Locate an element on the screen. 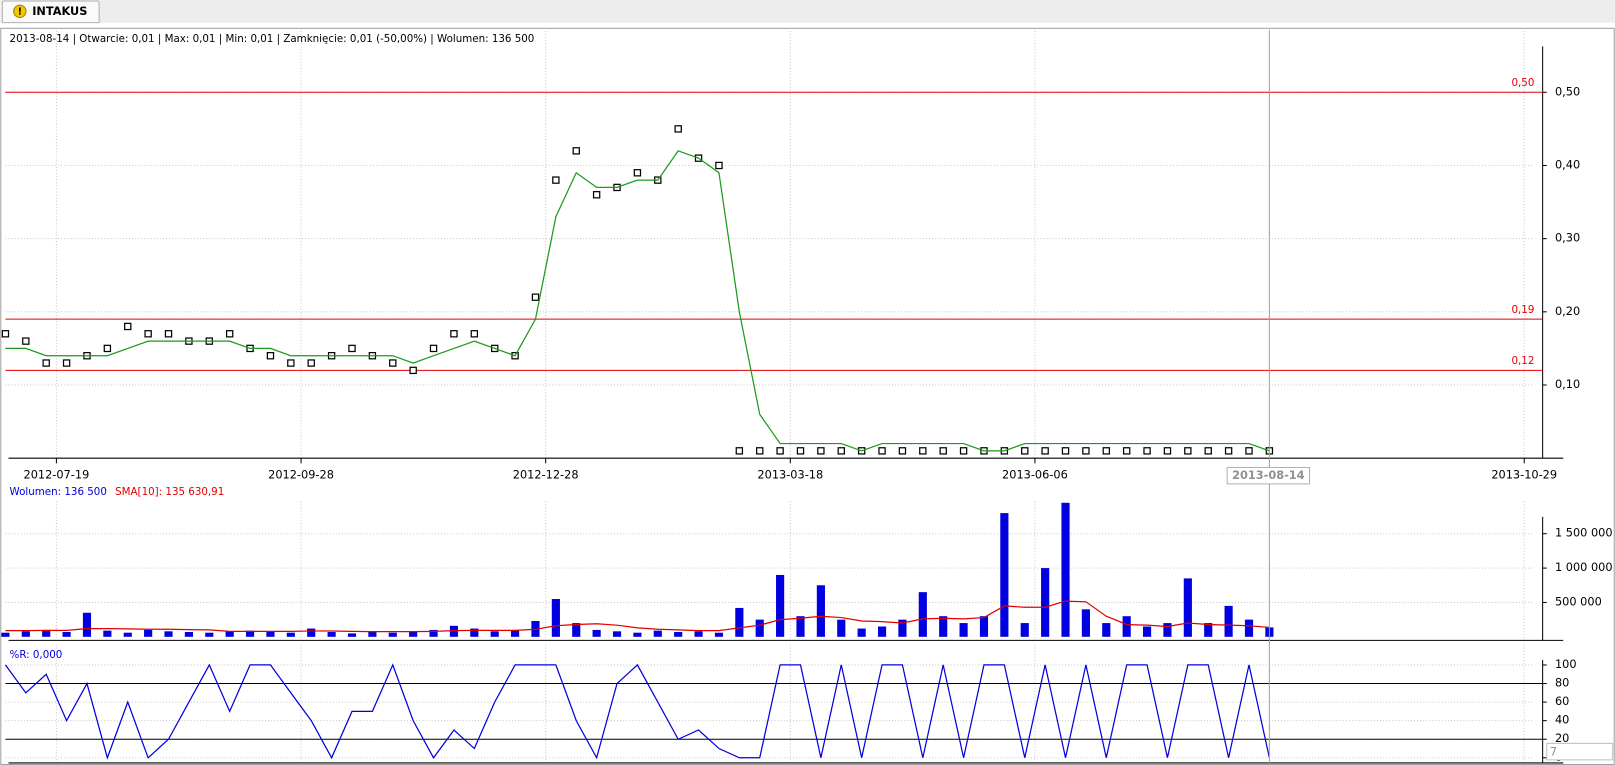 This screenshot has width=1615, height=765. level-label: 0,50 is located at coordinates (1522, 83).